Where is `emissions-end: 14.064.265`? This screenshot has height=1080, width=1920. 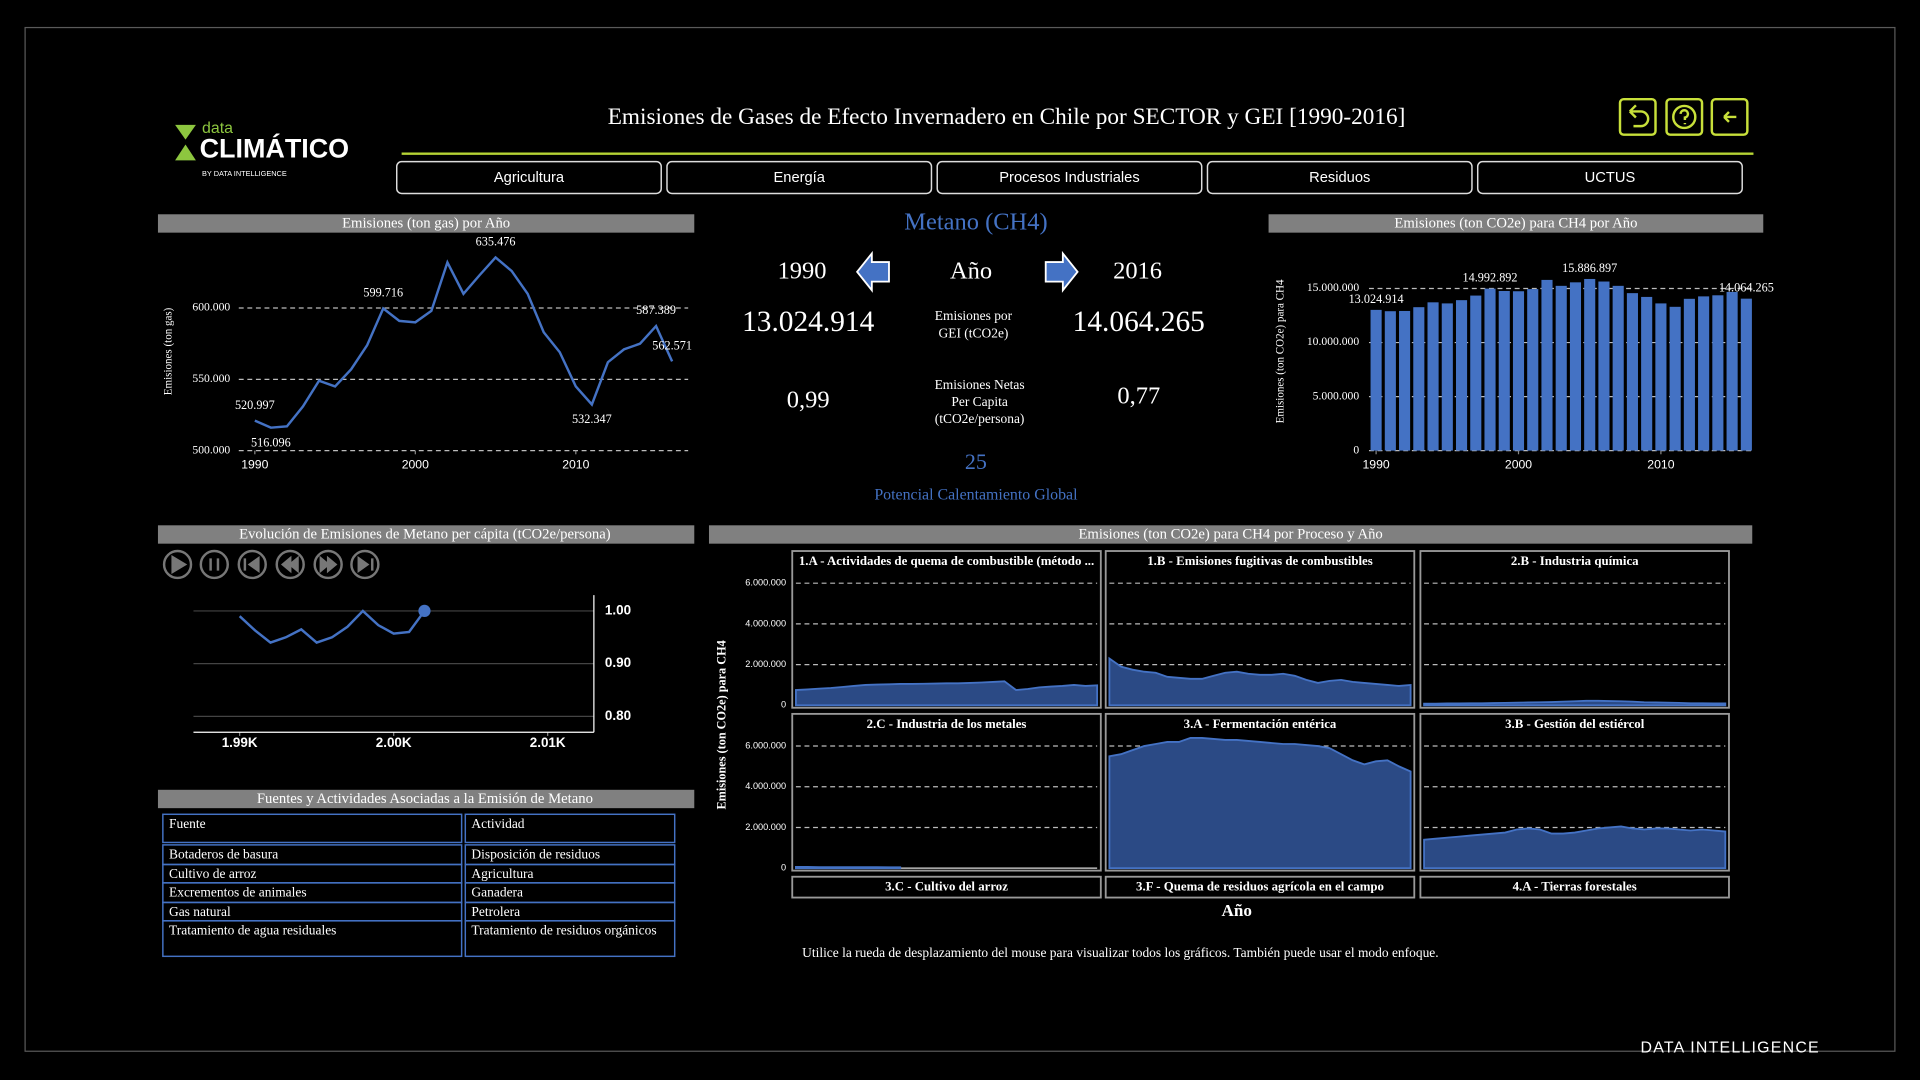
emissions-end: 14.064.265 is located at coordinates (1139, 322).